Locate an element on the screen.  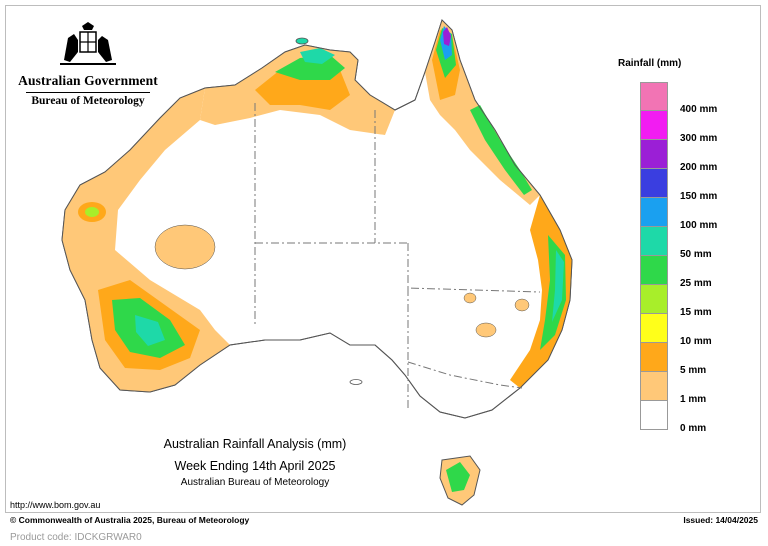
extreme-rain-cape-york is located at coordinates (447, 36).